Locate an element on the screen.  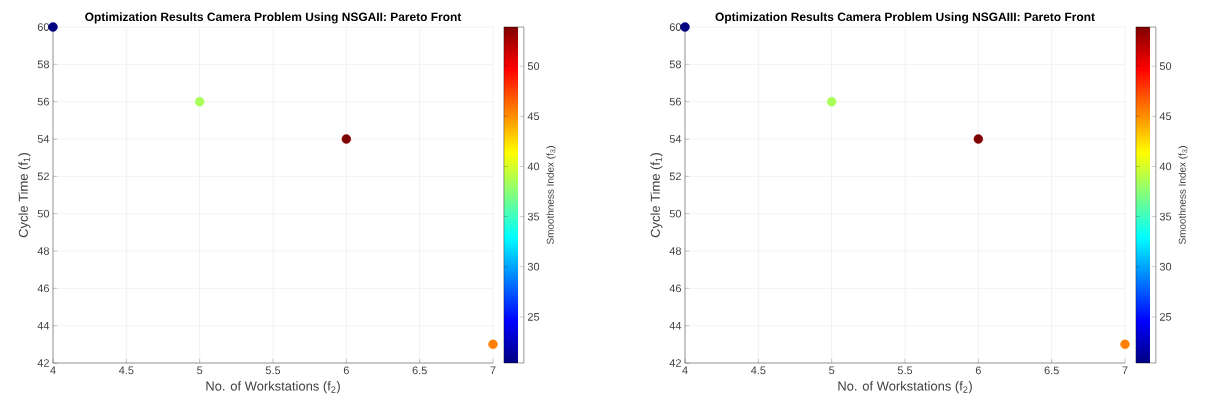
chart-title: Optimization Results Camera Problem Using NSGAII: Pareto Front is located at coordinates (273, 18).